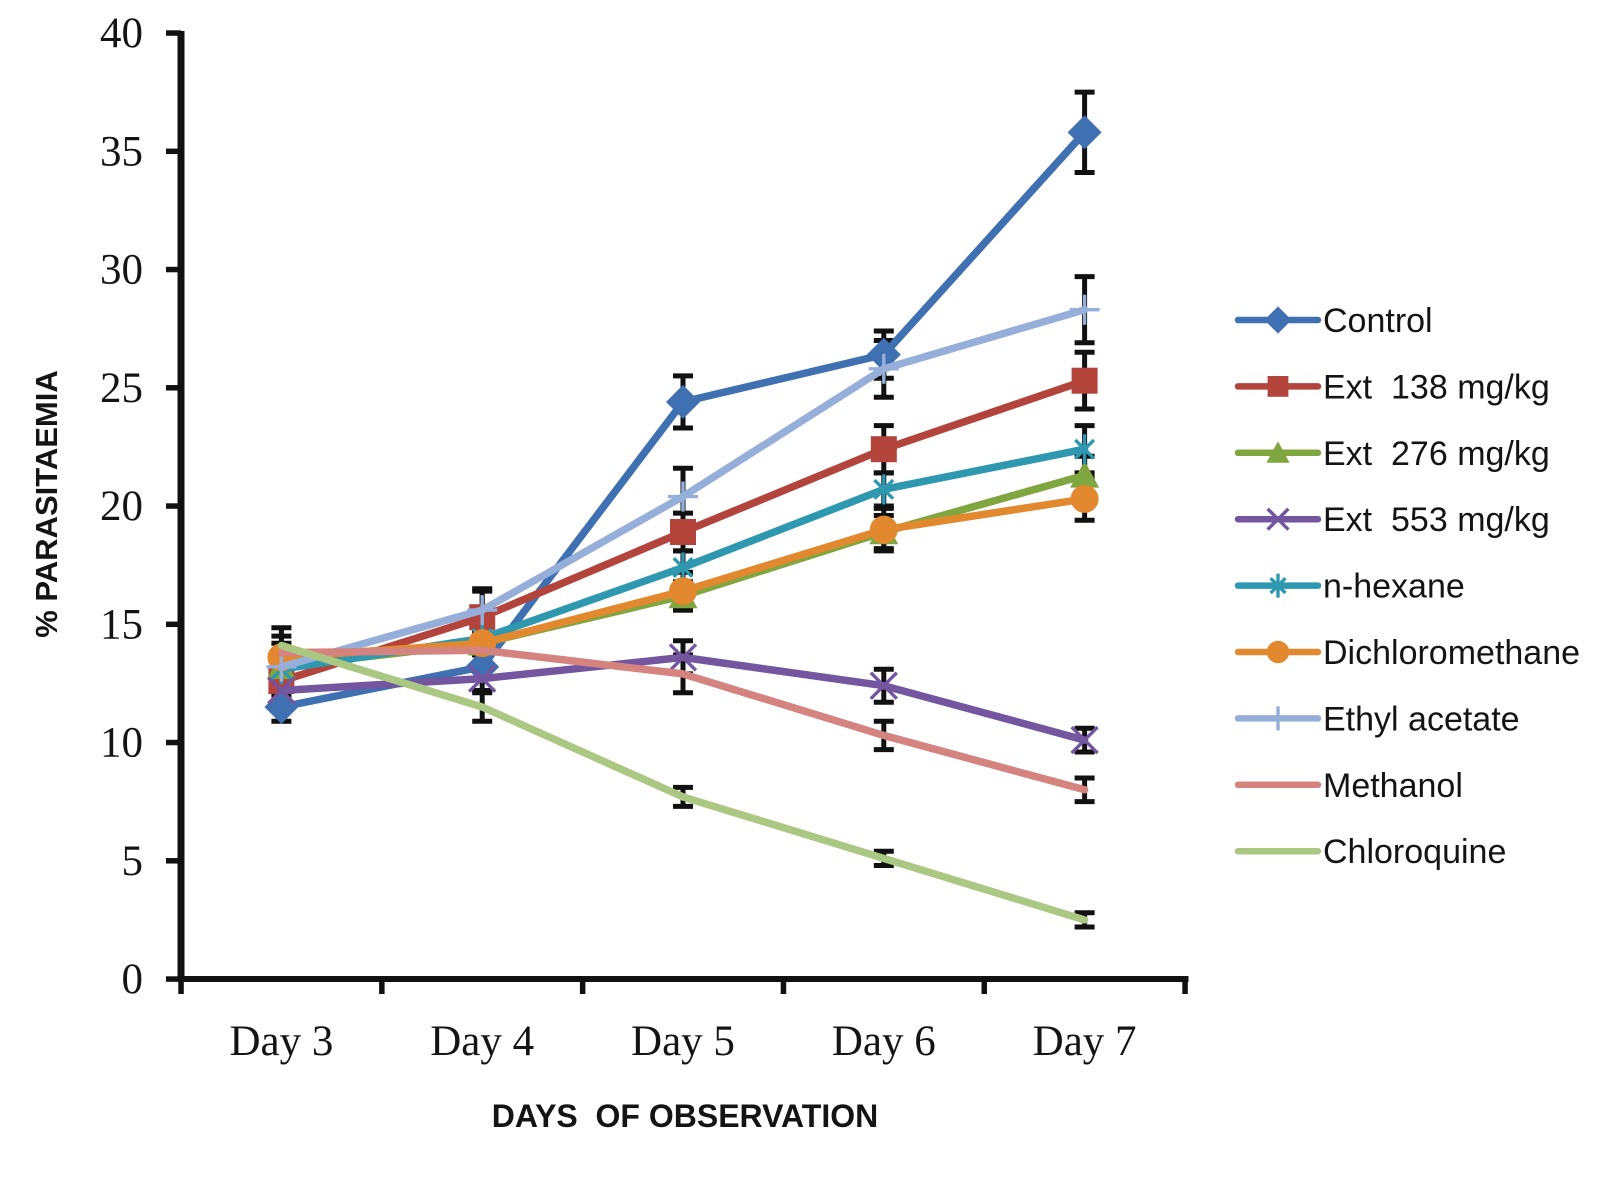  I want to click on svg-text: Ext 276 mg/kg, so click(1436, 454).